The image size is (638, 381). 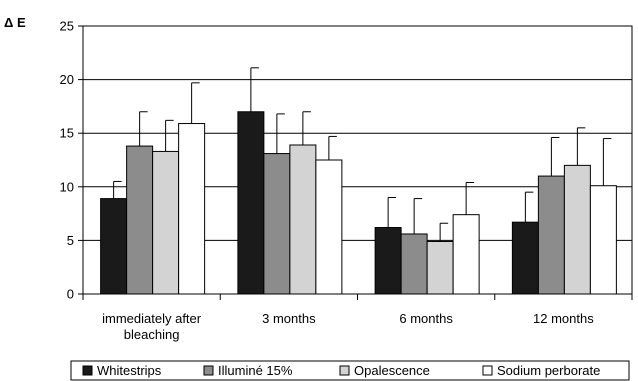 What do you see at coordinates (70, 240) in the screenshot?
I see `y-tick-label: 5` at bounding box center [70, 240].